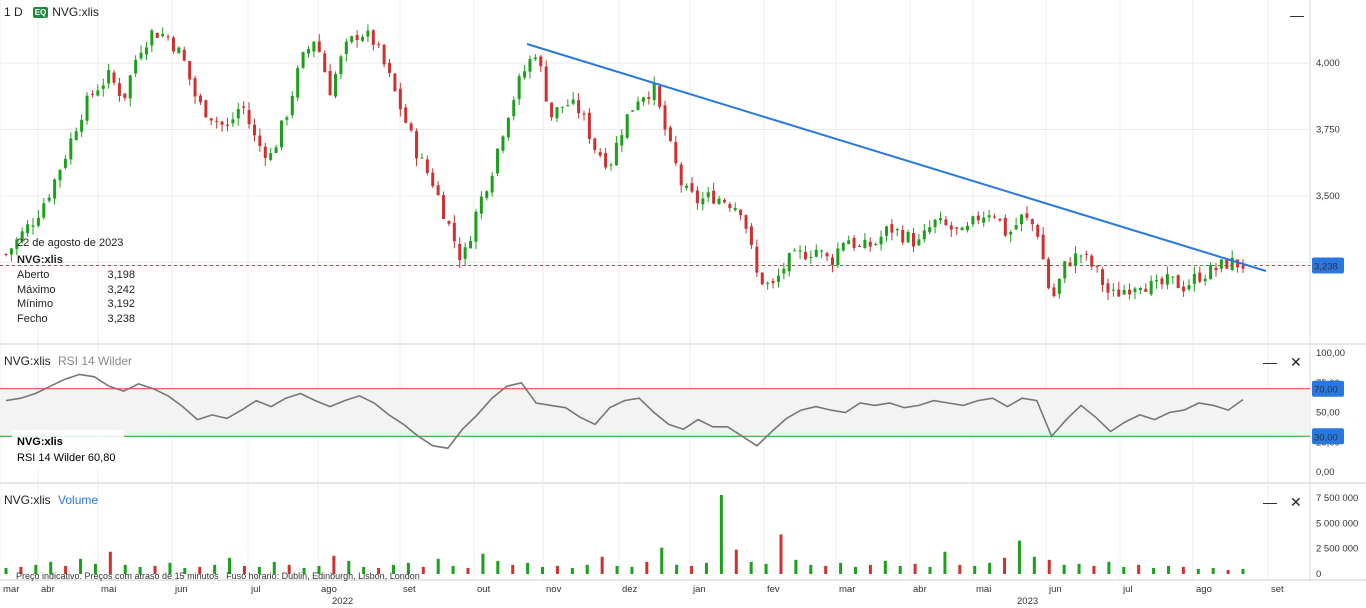 The image size is (1366, 608). What do you see at coordinates (1296, 362) in the screenshot?
I see `close-rsi-icon: ✕` at bounding box center [1296, 362].